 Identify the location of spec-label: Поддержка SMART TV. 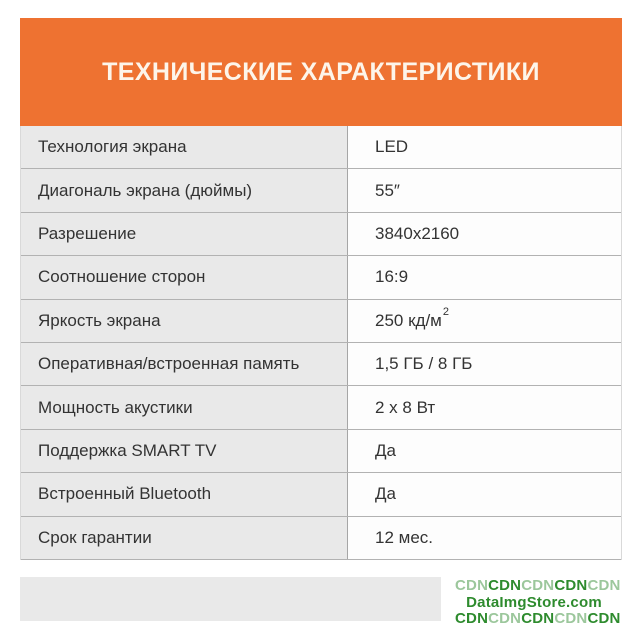
(184, 451).